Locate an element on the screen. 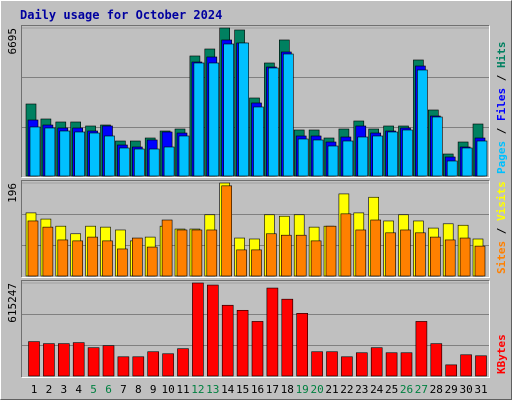 The height and width of the screenshot is (400, 512). legend: Pages / Files / Hits is located at coordinates (501, 108).